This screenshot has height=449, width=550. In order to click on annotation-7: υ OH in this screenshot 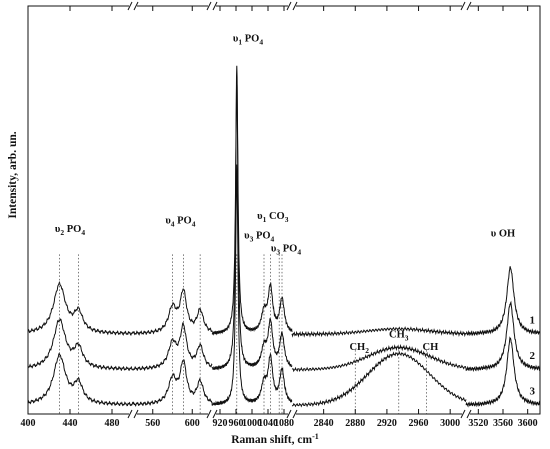, I will do `click(503, 234)`.